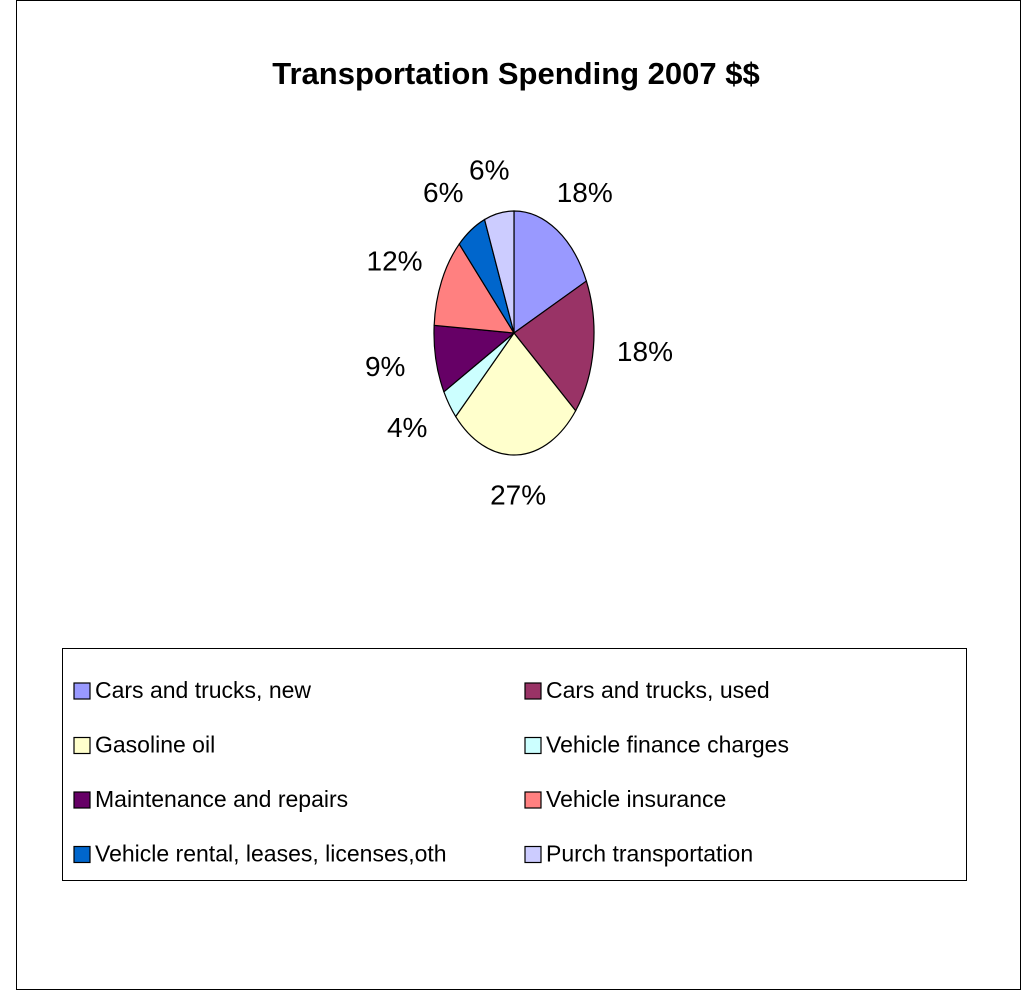 The height and width of the screenshot is (991, 1022). Describe the element at coordinates (395, 261) in the screenshot. I see `slice-label: 12%` at that location.